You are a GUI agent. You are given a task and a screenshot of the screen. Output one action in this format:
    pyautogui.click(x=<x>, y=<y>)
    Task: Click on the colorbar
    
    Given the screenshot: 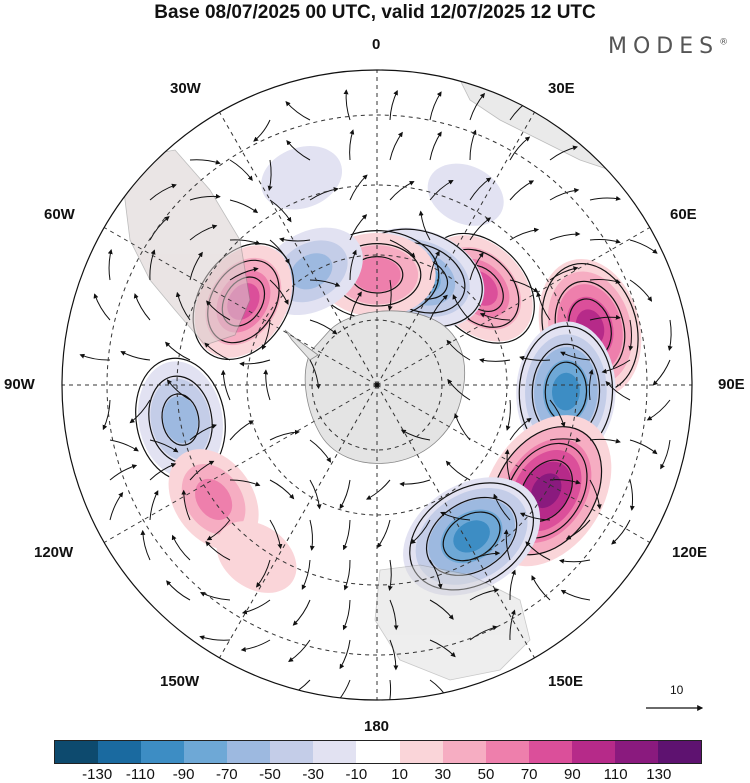 What is the action you would take?
    pyautogui.click(x=378, y=752)
    